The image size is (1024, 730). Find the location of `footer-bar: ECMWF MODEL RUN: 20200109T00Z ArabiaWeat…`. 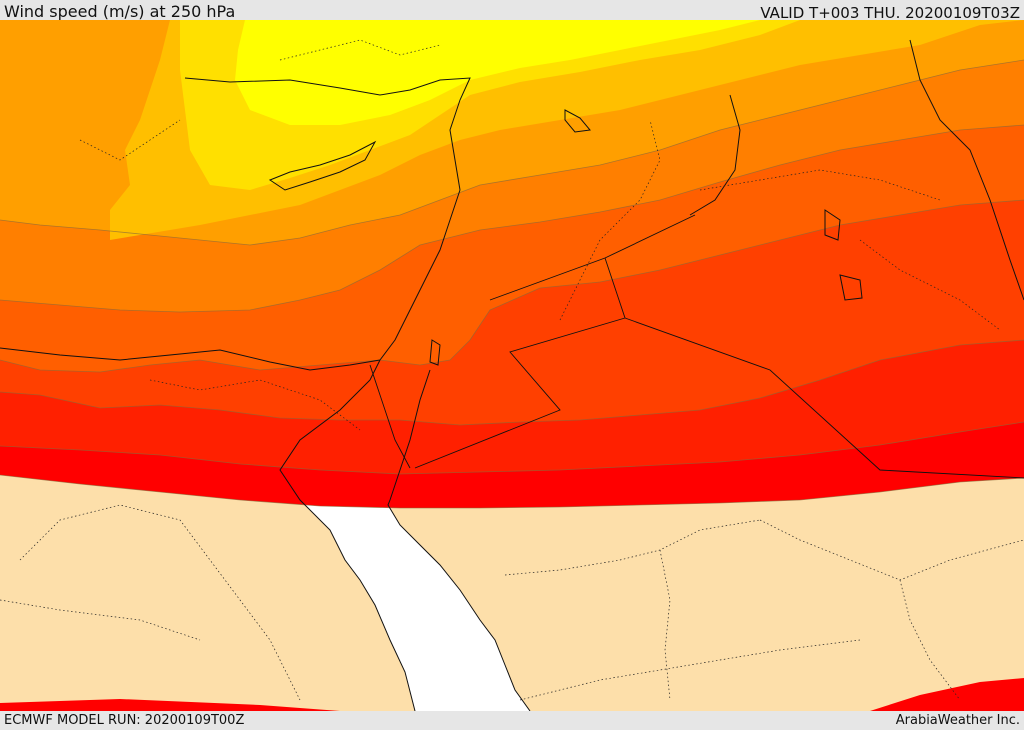

footer-bar: ECMWF MODEL RUN: 20200109T00Z ArabiaWeat… is located at coordinates (512, 720).